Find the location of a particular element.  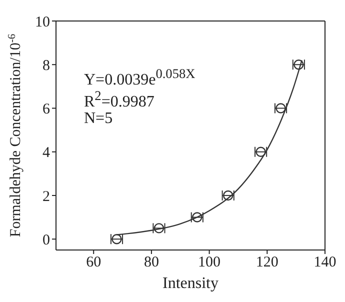

y-tick-label: 4 is located at coordinates (46, 153).